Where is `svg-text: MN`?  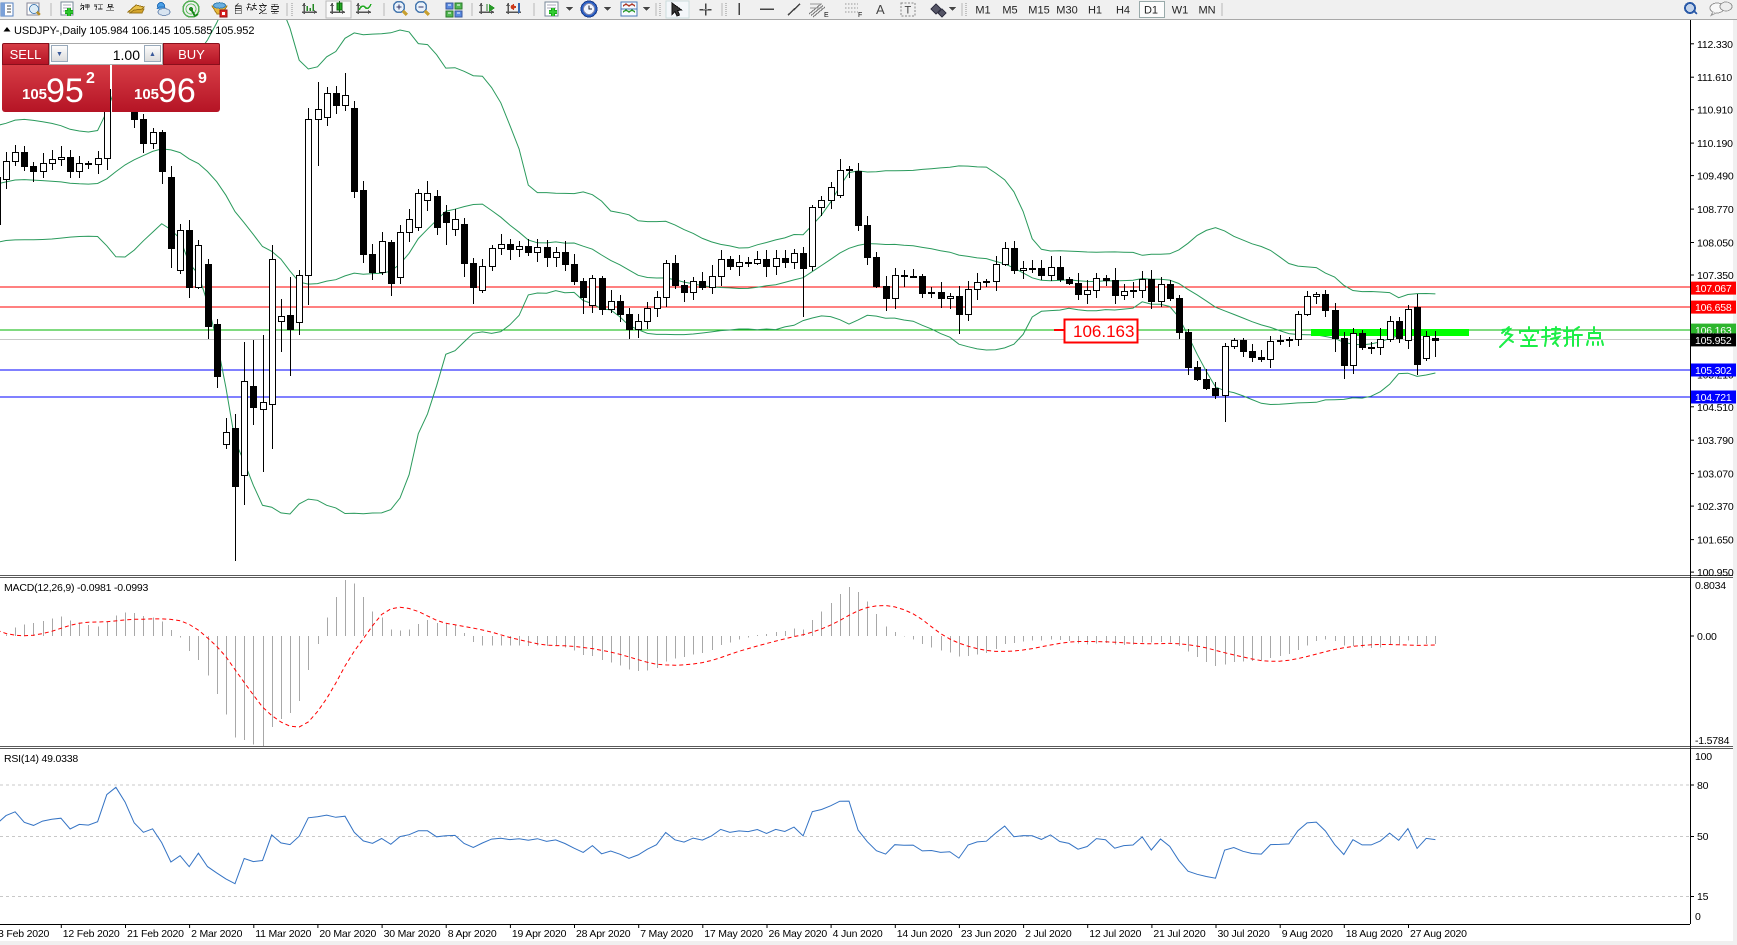 svg-text: MN is located at coordinates (1206, 11).